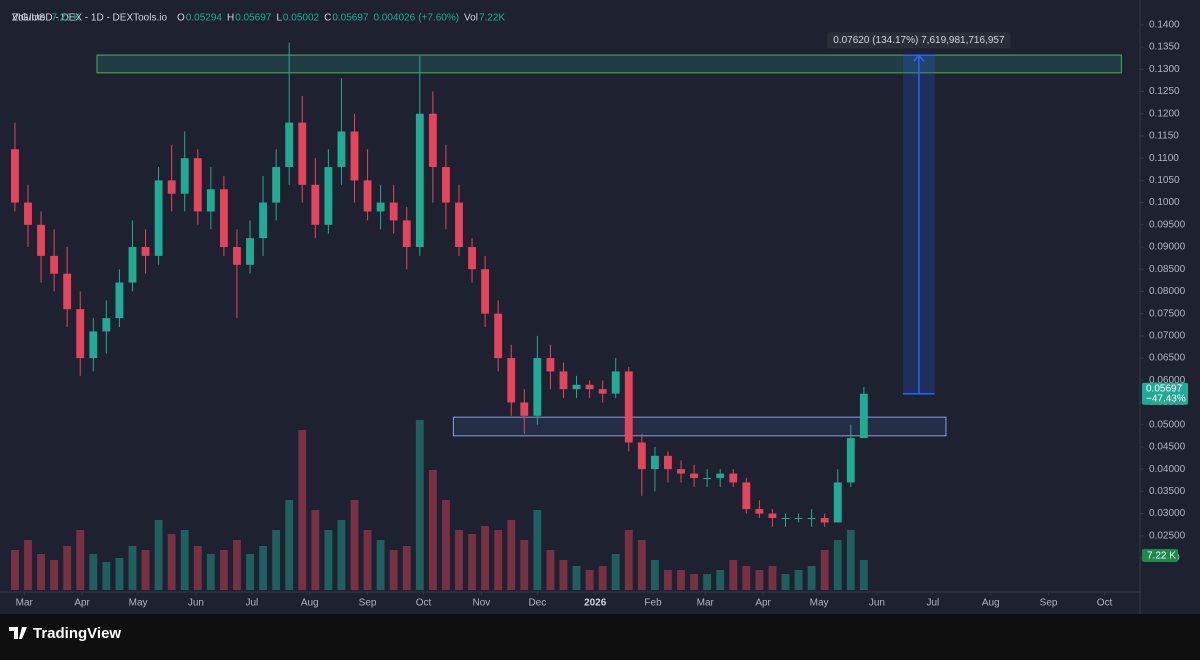 The height and width of the screenshot is (660, 1200). I want to click on x-tick-label: Jul, so click(932, 603).